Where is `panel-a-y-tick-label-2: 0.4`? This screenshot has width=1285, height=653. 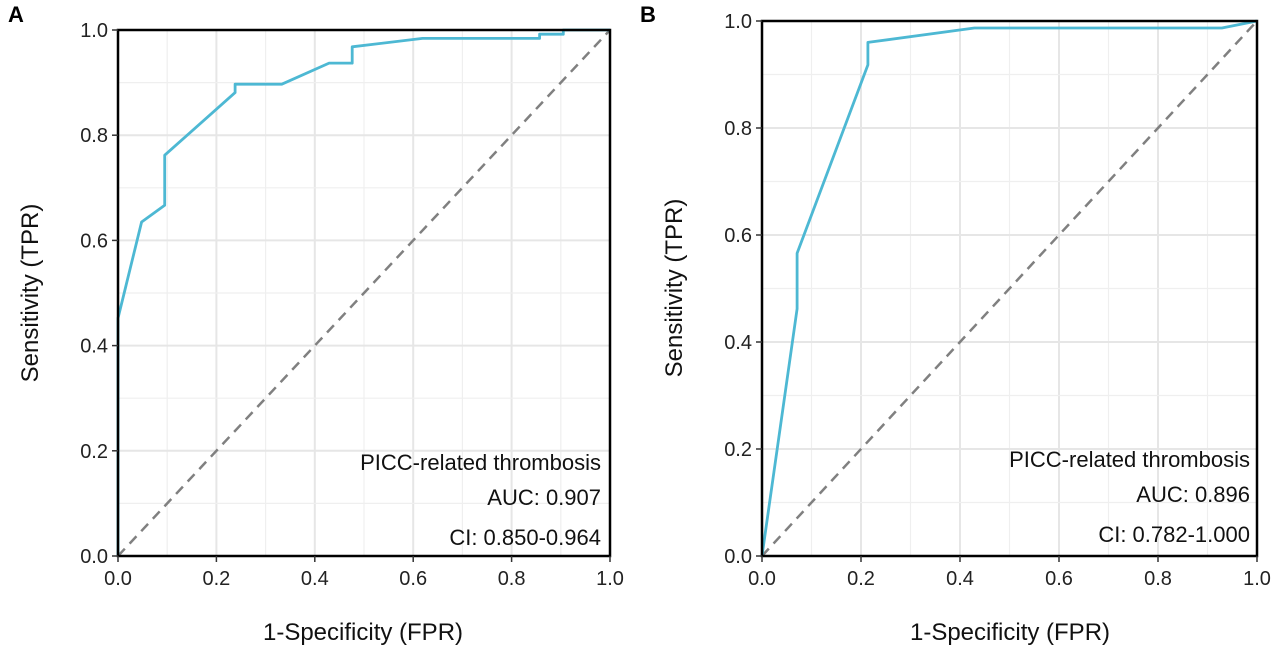
panel-a-y-tick-label-2: 0.4 is located at coordinates (94, 347).